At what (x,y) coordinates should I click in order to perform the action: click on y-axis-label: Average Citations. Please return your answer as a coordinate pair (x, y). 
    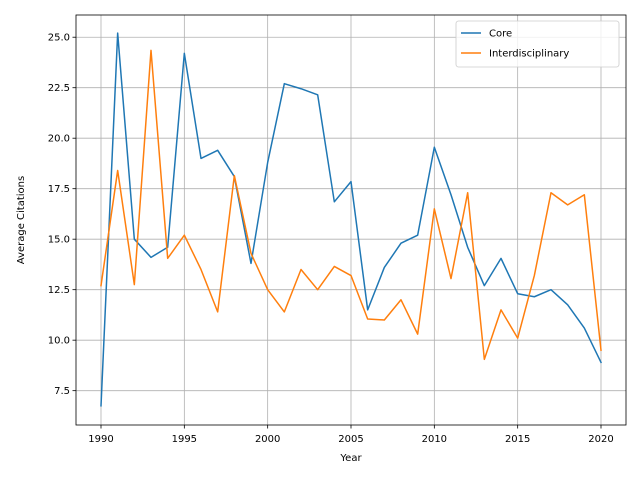
    Looking at the image, I should click on (21, 220).